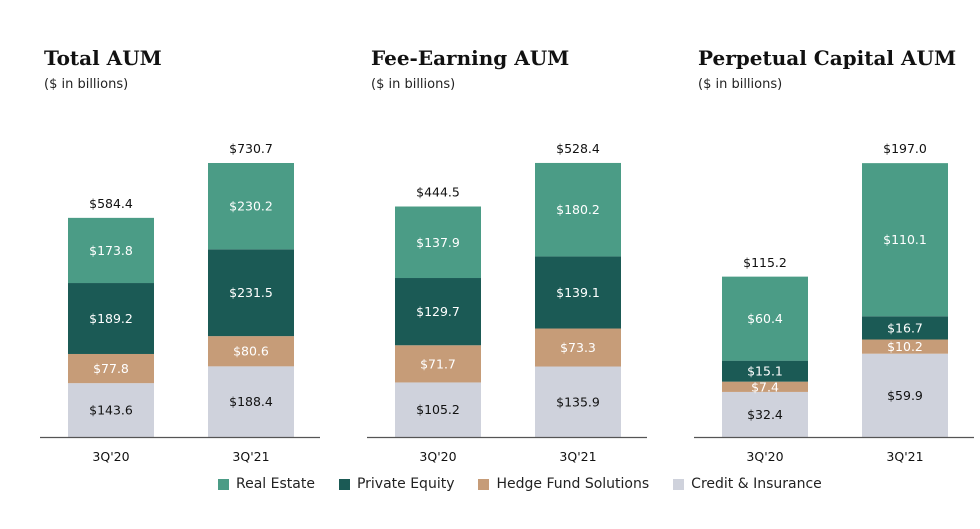 This screenshot has width=980, height=529. I want to click on bar-total-label: $584.4, so click(111, 203).